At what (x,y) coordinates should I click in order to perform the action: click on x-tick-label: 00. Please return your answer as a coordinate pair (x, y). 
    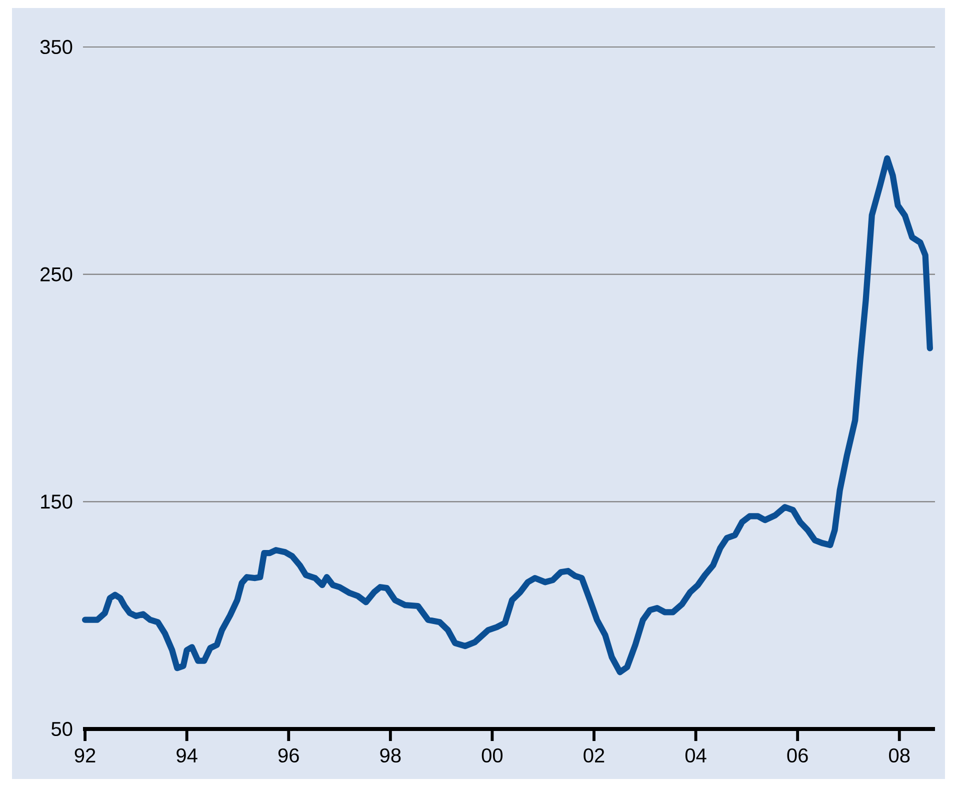
    Looking at the image, I should click on (492, 755).